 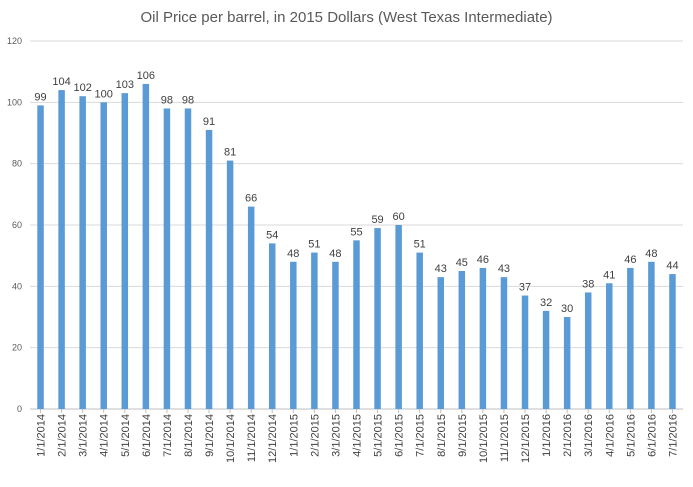 I want to click on data-label: 32, so click(x=546, y=303).